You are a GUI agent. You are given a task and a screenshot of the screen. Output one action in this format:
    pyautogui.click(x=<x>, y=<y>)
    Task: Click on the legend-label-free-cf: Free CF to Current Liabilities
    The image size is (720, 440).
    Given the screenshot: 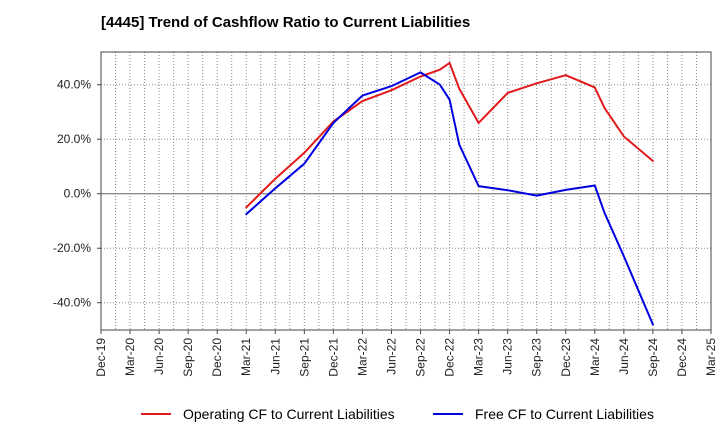 What is the action you would take?
    pyautogui.click(x=564, y=414)
    